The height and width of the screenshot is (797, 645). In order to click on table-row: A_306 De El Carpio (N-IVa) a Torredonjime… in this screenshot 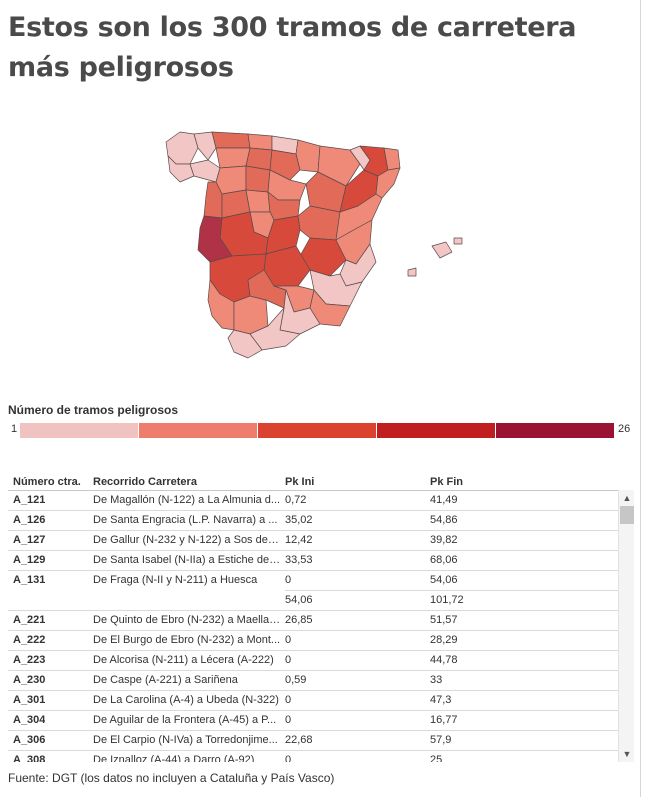, I will do `click(321, 741)`.